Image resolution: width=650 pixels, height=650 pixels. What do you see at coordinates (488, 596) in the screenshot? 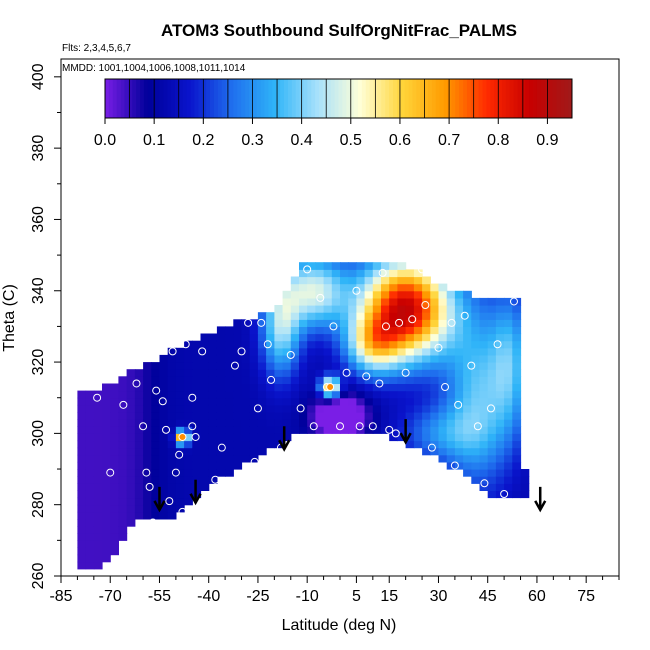
I see `x-tick-label: 45` at bounding box center [488, 596].